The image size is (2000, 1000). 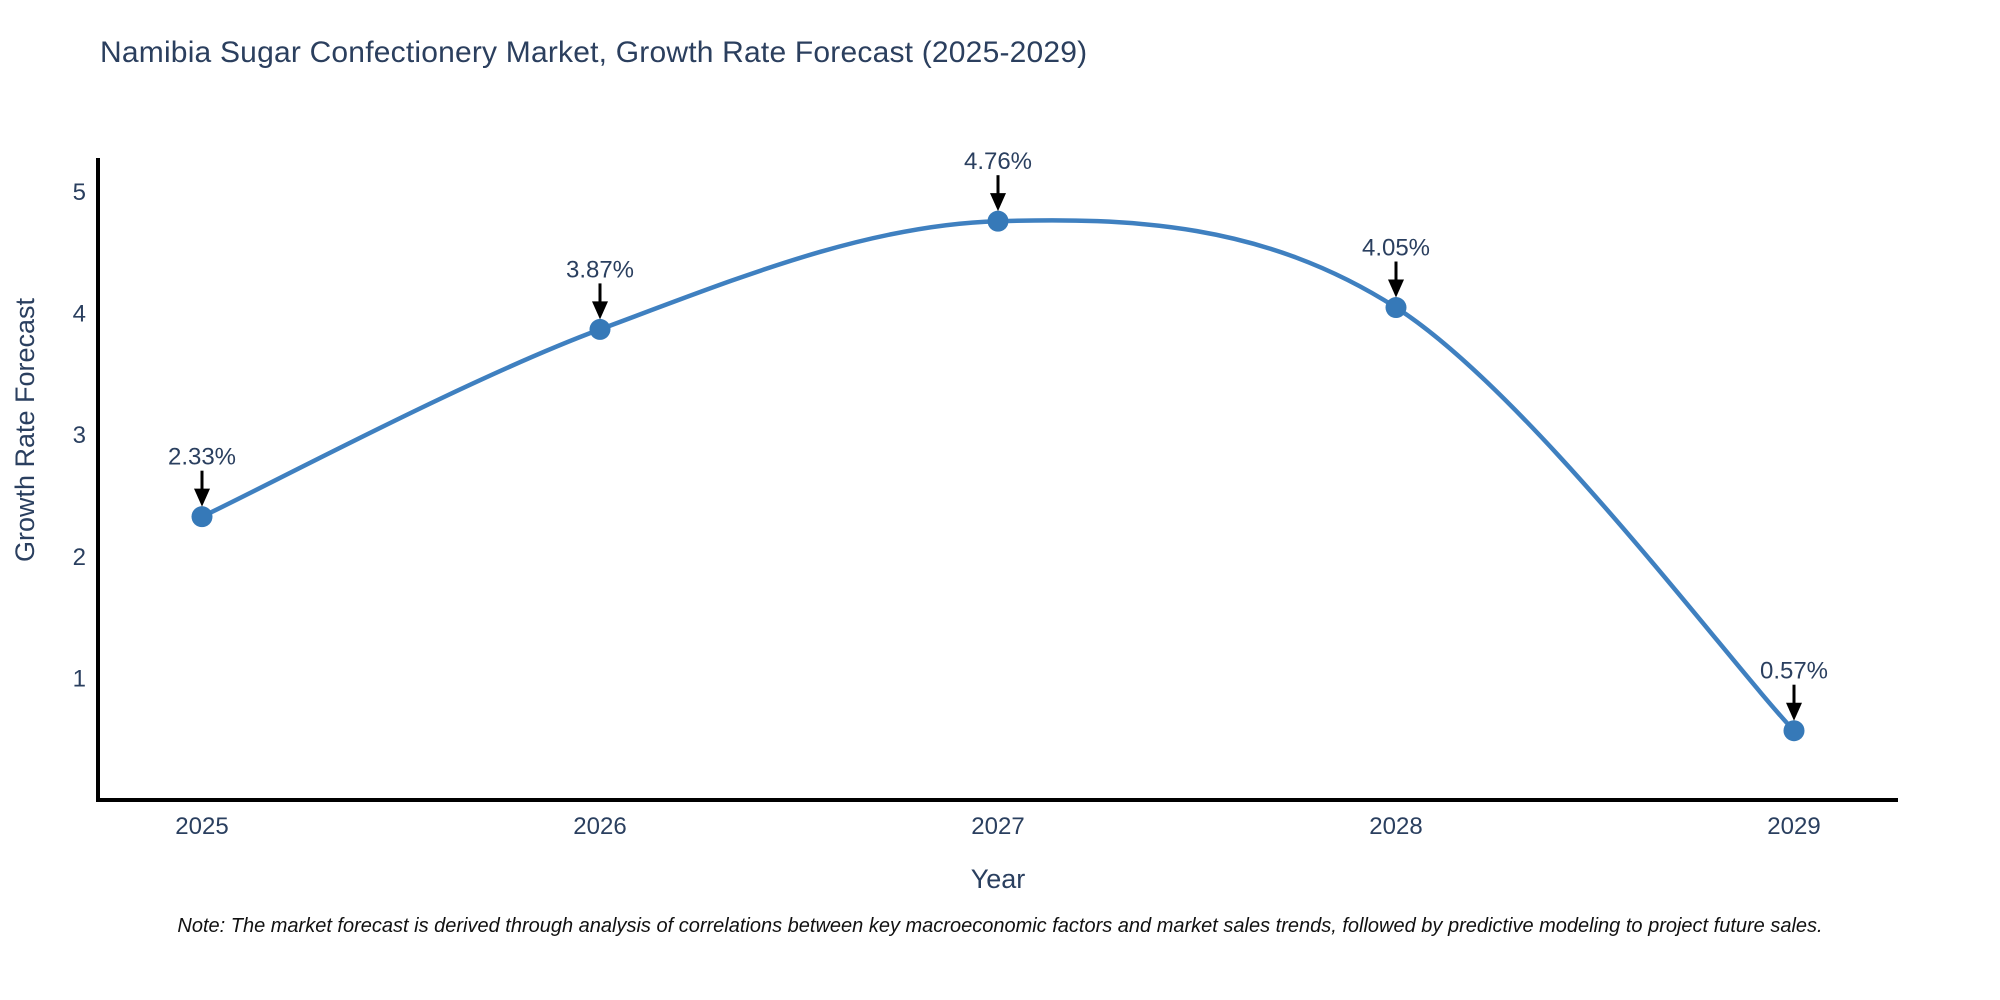 I want to click on data-point-2026, so click(x=600, y=329).